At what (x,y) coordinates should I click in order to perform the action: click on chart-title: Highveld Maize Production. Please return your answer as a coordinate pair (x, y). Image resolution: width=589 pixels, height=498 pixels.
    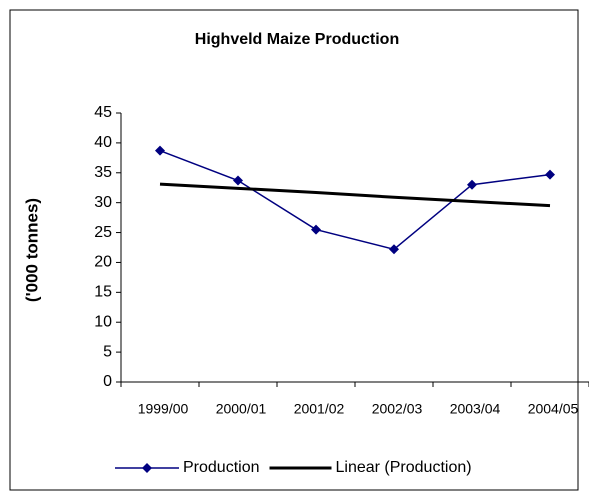
    Looking at the image, I should click on (297, 39).